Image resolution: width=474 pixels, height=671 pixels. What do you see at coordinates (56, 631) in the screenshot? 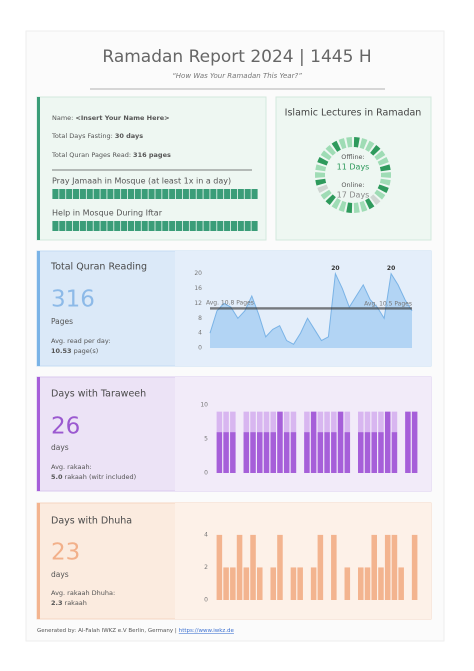
I see `footer-label: Generated by:` at bounding box center [56, 631].